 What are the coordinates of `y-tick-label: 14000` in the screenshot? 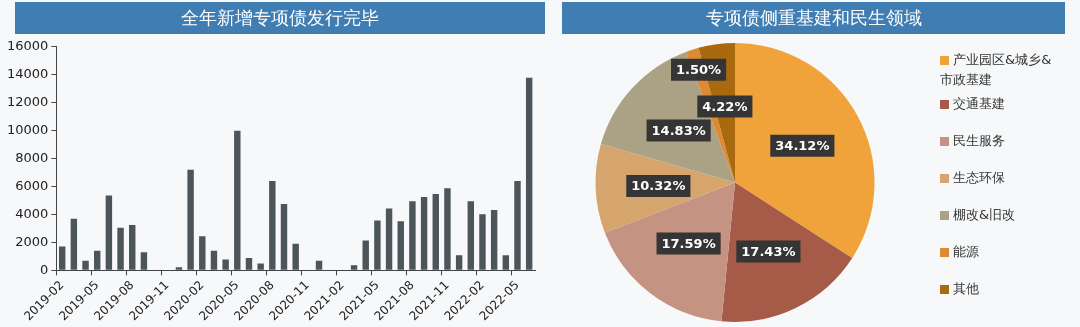 It's located at (28, 74).